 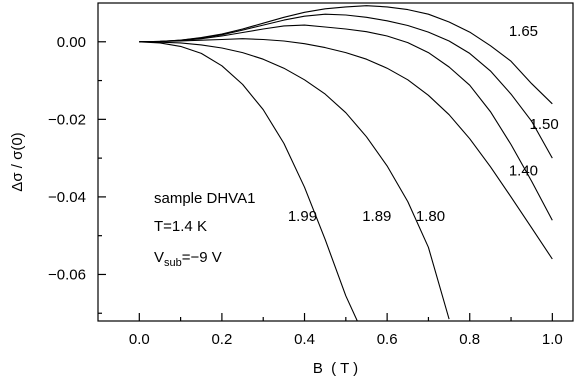 I want to click on y-tick-label: −0.06, so click(x=67, y=274).